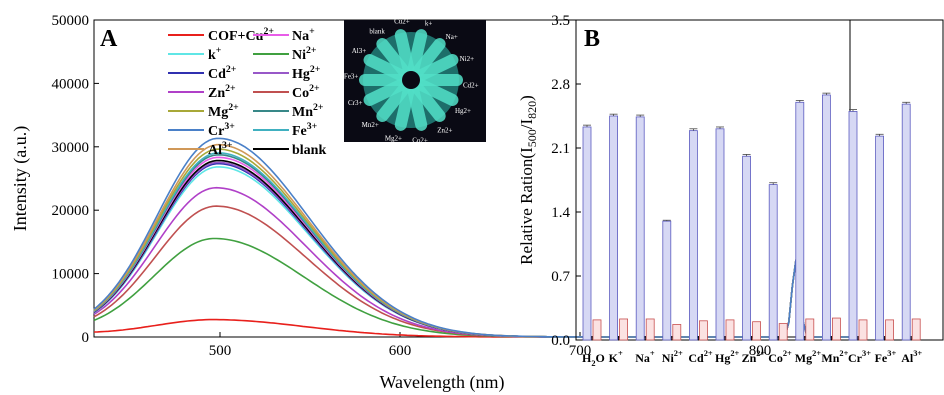 This screenshot has width=944, height=395. Describe the element at coordinates (221, 130) in the screenshot. I see `legend-label: Cr3+` at that location.